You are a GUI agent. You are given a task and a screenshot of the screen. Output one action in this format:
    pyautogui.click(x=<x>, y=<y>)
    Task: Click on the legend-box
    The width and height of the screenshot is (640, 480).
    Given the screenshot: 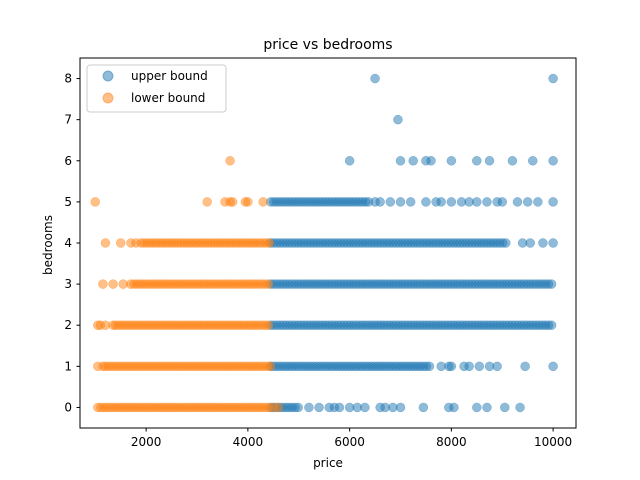 What is the action you would take?
    pyautogui.click(x=156, y=88)
    